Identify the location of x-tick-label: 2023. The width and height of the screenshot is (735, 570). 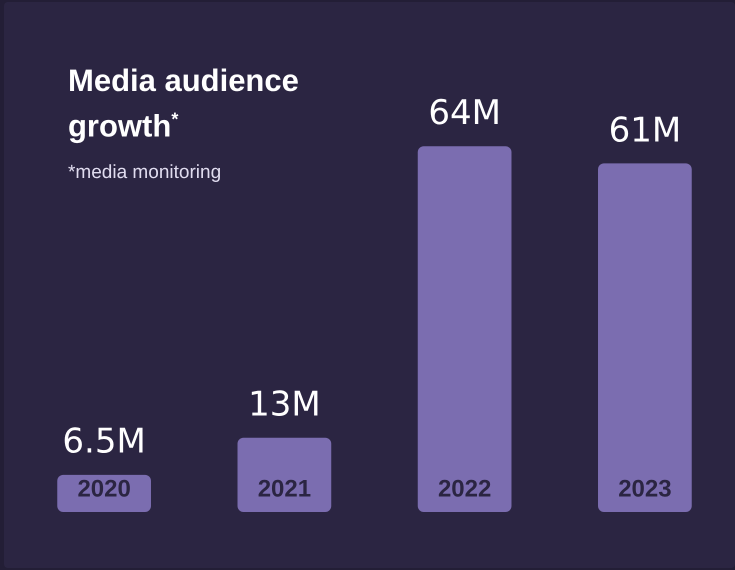
(645, 489).